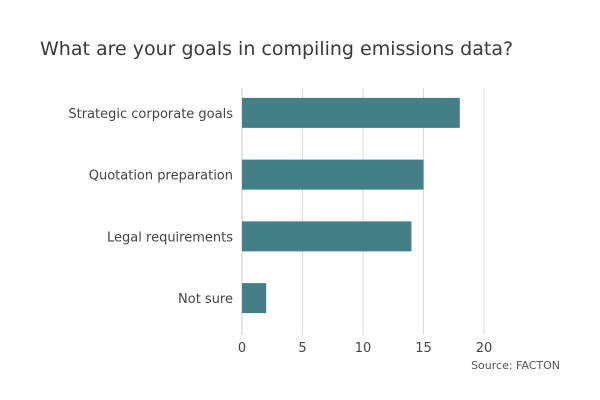 This screenshot has height=400, width=600. What do you see at coordinates (302, 348) in the screenshot?
I see `x-tick-label: 5` at bounding box center [302, 348].